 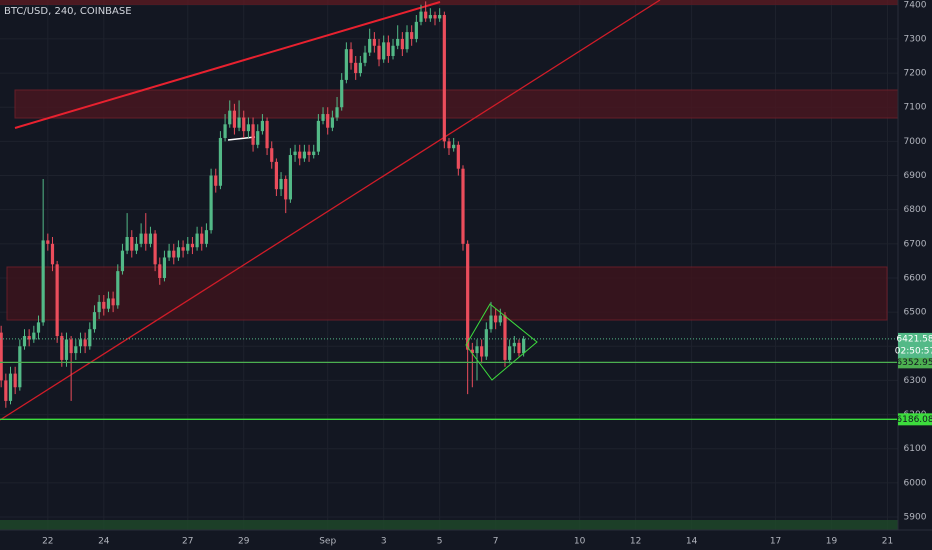 I want to click on y-tick-label: 6900, so click(x=915, y=176).